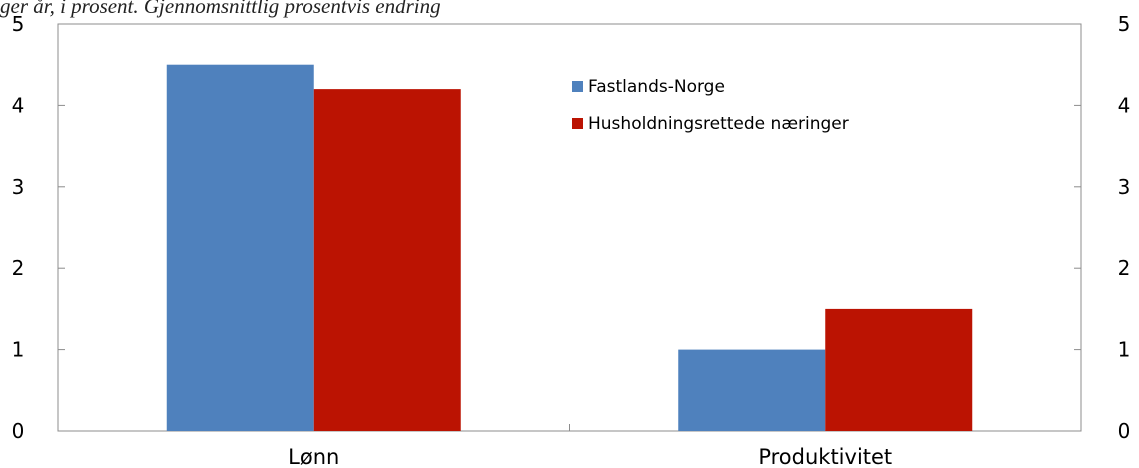 This screenshot has width=1139, height=468. I want to click on y-tick-label-right: 2, so click(1124, 268).